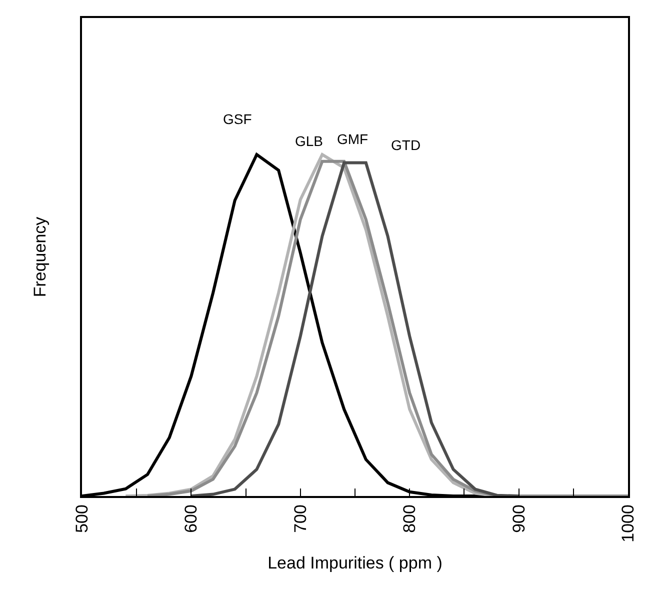 The image size is (648, 606). Describe the element at coordinates (191, 518) in the screenshot. I see `x-tick-label: 600` at that location.